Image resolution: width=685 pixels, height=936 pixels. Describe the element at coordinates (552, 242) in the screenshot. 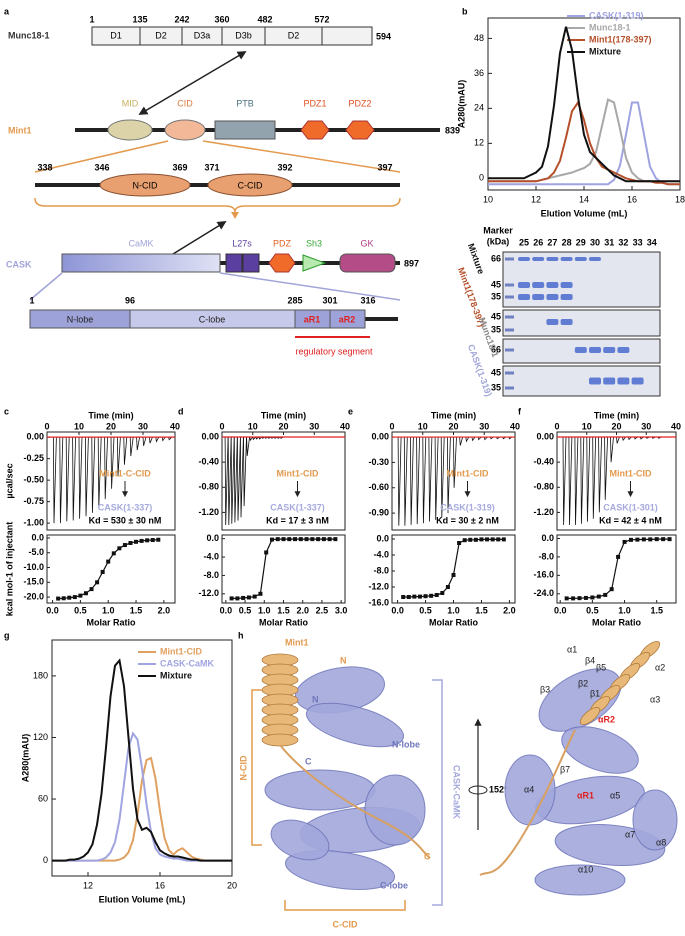

I see `lane-label: 27` at that location.